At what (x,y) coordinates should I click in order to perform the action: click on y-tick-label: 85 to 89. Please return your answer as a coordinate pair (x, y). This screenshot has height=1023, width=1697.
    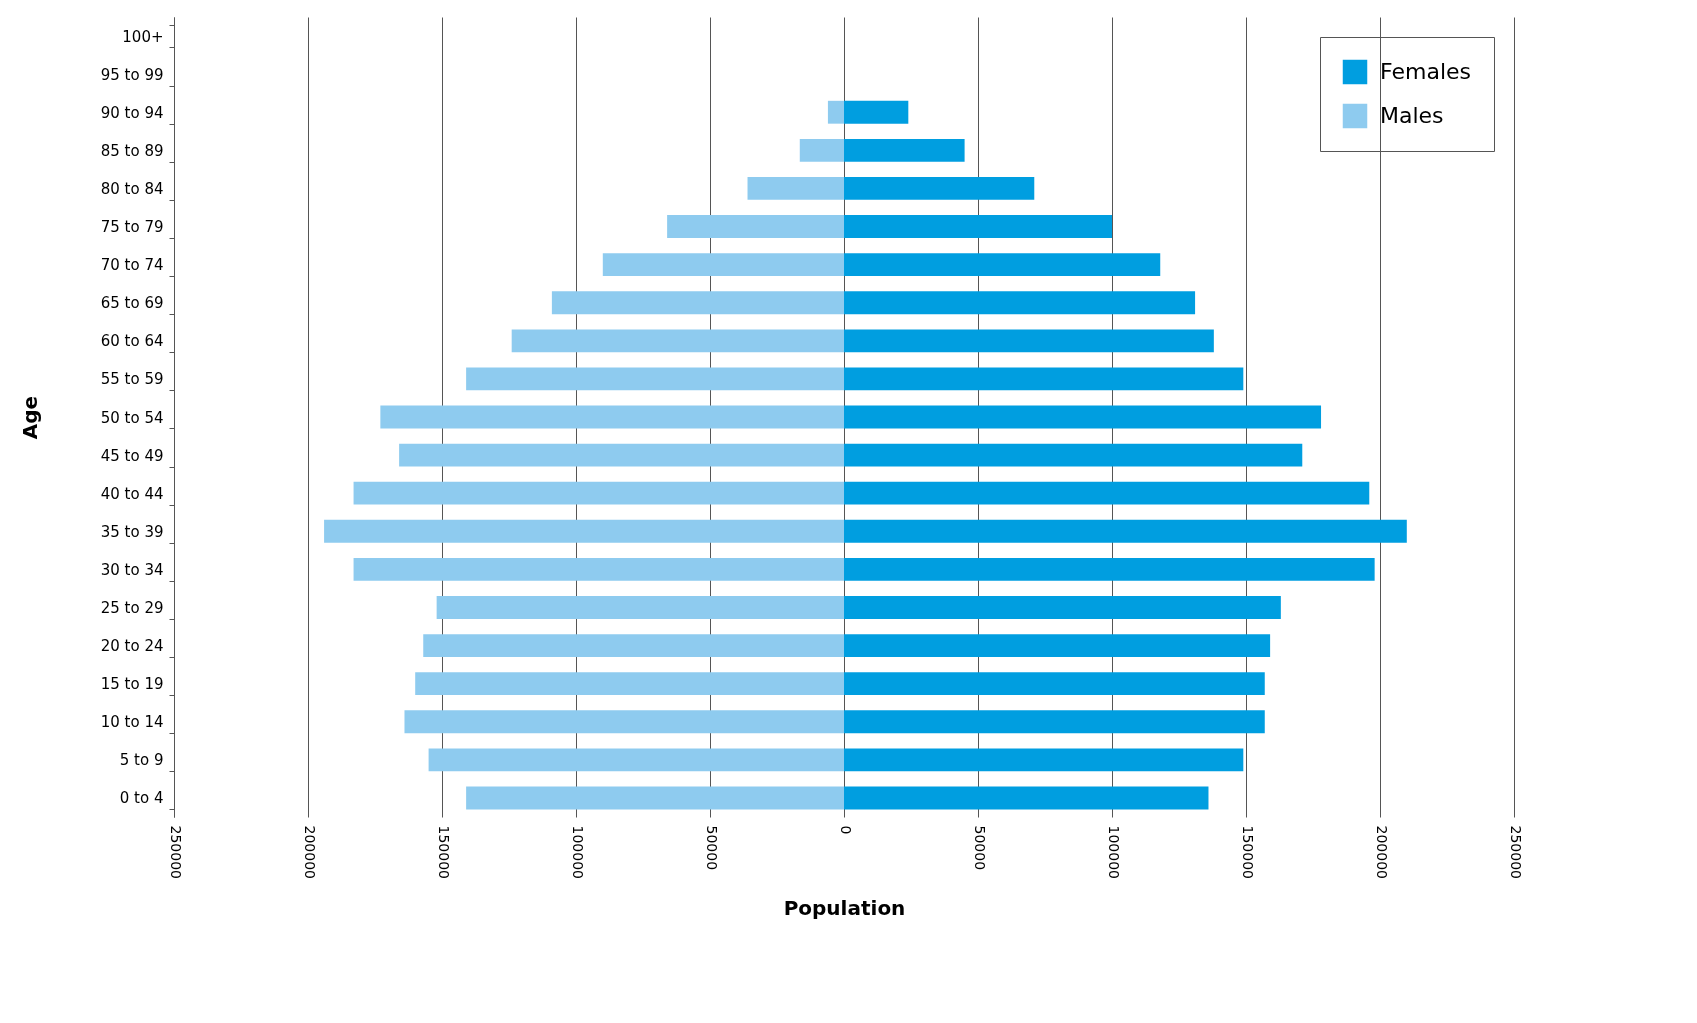
    Looking at the image, I should click on (132, 150).